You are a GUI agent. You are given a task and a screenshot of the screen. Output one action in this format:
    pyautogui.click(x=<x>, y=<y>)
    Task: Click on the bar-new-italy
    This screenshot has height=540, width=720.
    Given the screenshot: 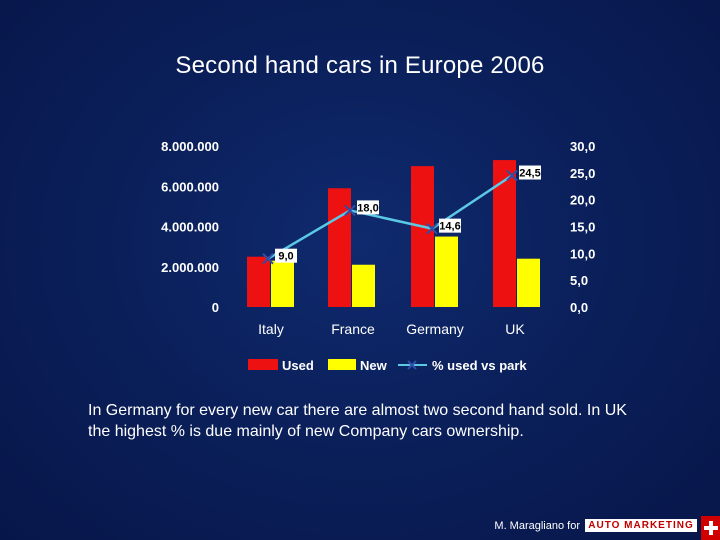 What is the action you would take?
    pyautogui.click(x=282, y=283)
    